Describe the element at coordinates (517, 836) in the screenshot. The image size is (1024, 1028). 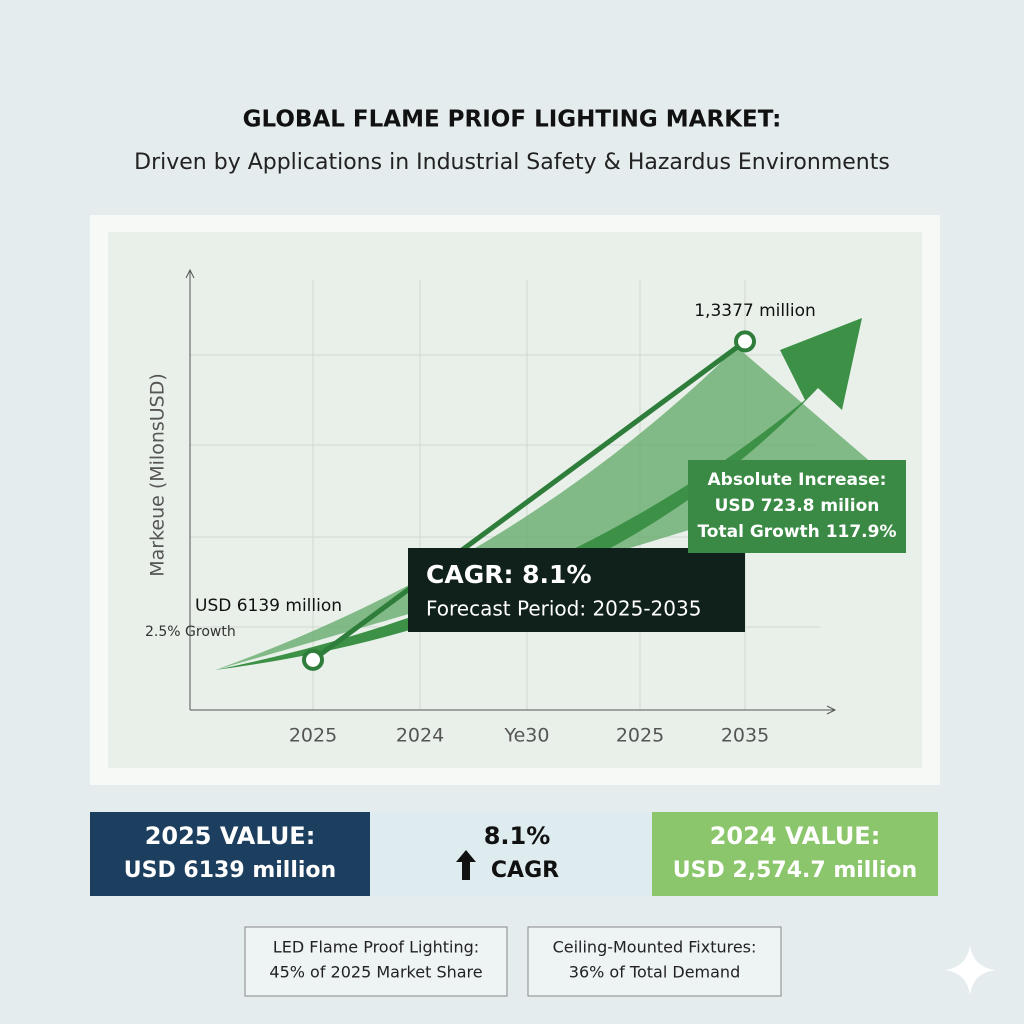
I see `stat-label: 8.1%` at that location.